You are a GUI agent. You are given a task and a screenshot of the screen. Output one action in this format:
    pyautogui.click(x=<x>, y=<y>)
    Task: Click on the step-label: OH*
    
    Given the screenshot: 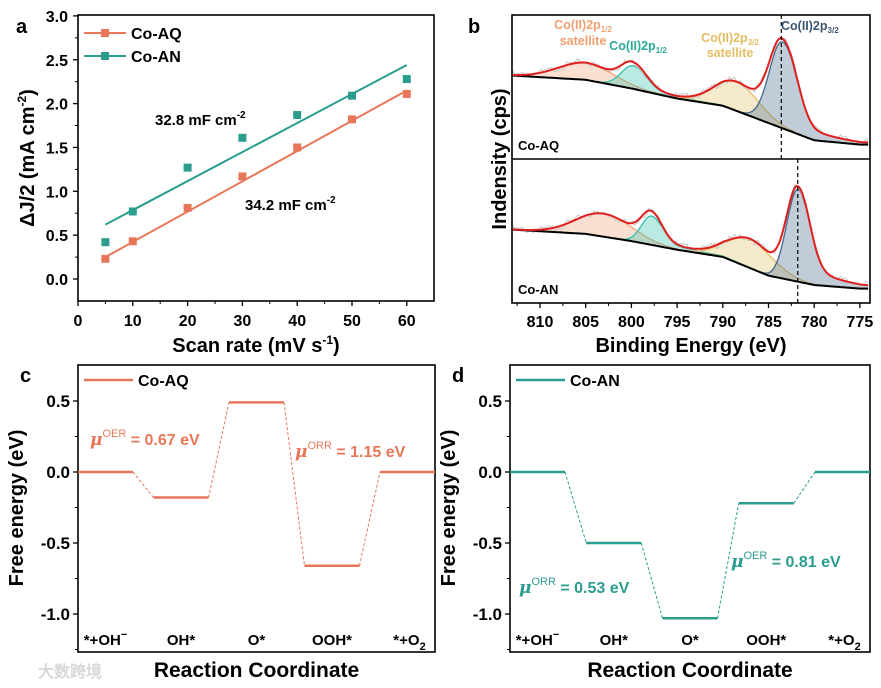 What is the action you would take?
    pyautogui.click(x=614, y=640)
    